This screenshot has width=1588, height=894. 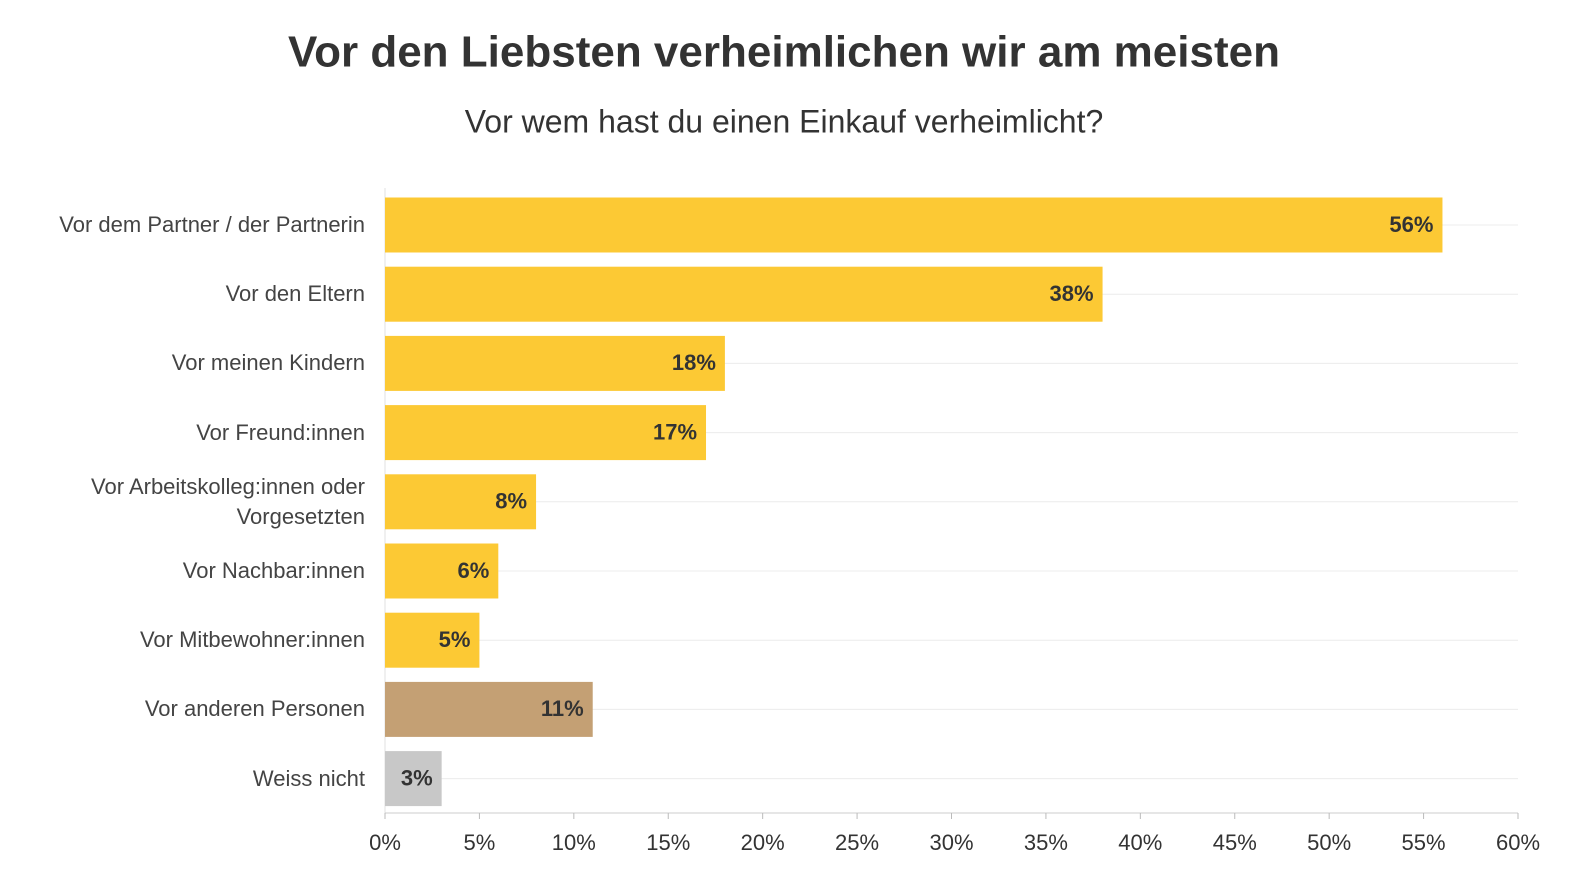 What do you see at coordinates (455, 639) in the screenshot?
I see `value-label: 5%` at bounding box center [455, 639].